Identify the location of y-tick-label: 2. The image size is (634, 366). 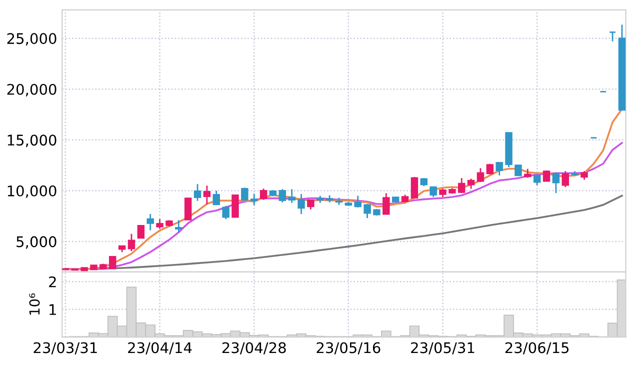
(52, 282).